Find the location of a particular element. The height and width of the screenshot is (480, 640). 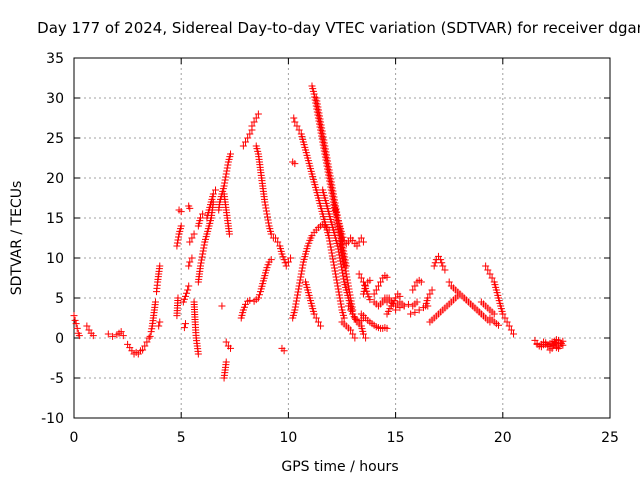

series-seg53 is located at coordinates (429, 298).